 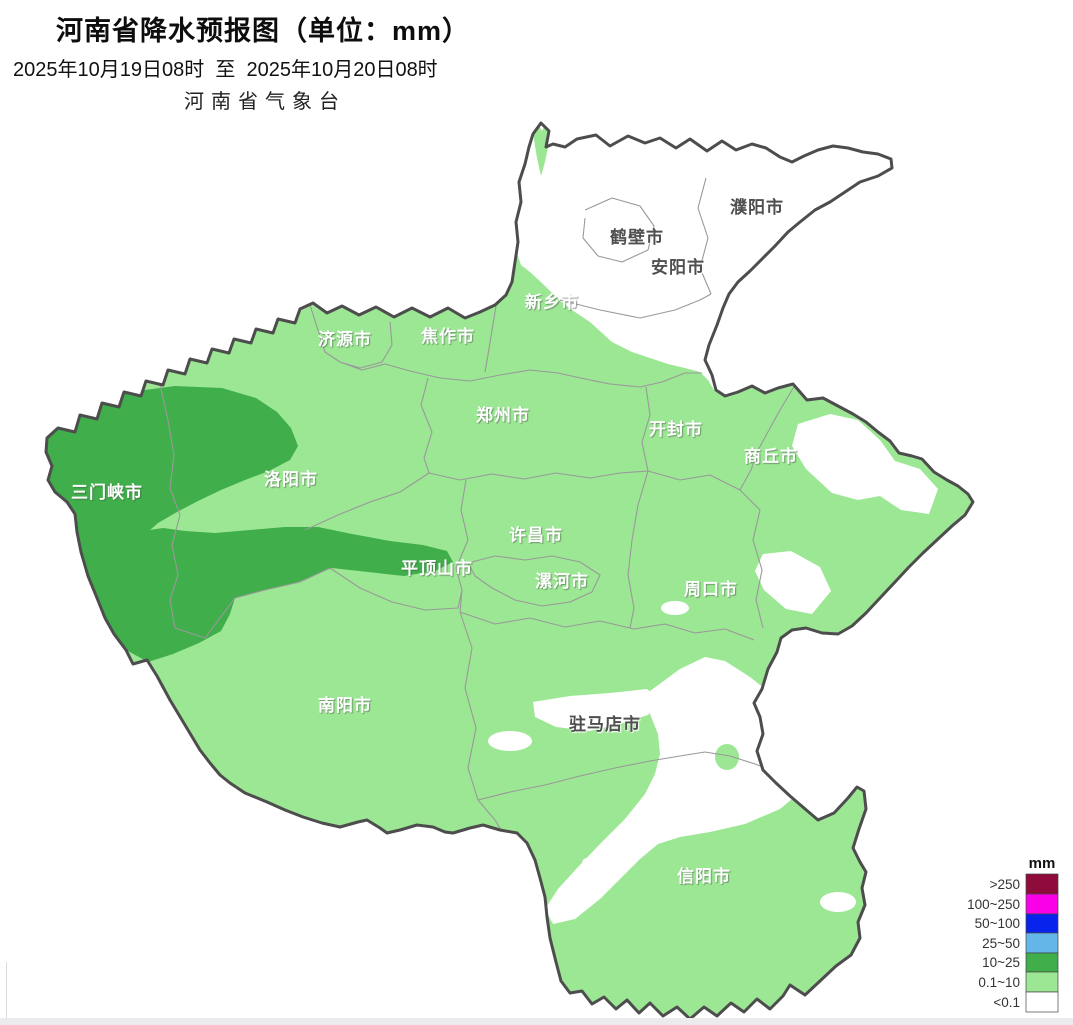 I want to click on region-dry-dot-xinyang, so click(x=838, y=902).